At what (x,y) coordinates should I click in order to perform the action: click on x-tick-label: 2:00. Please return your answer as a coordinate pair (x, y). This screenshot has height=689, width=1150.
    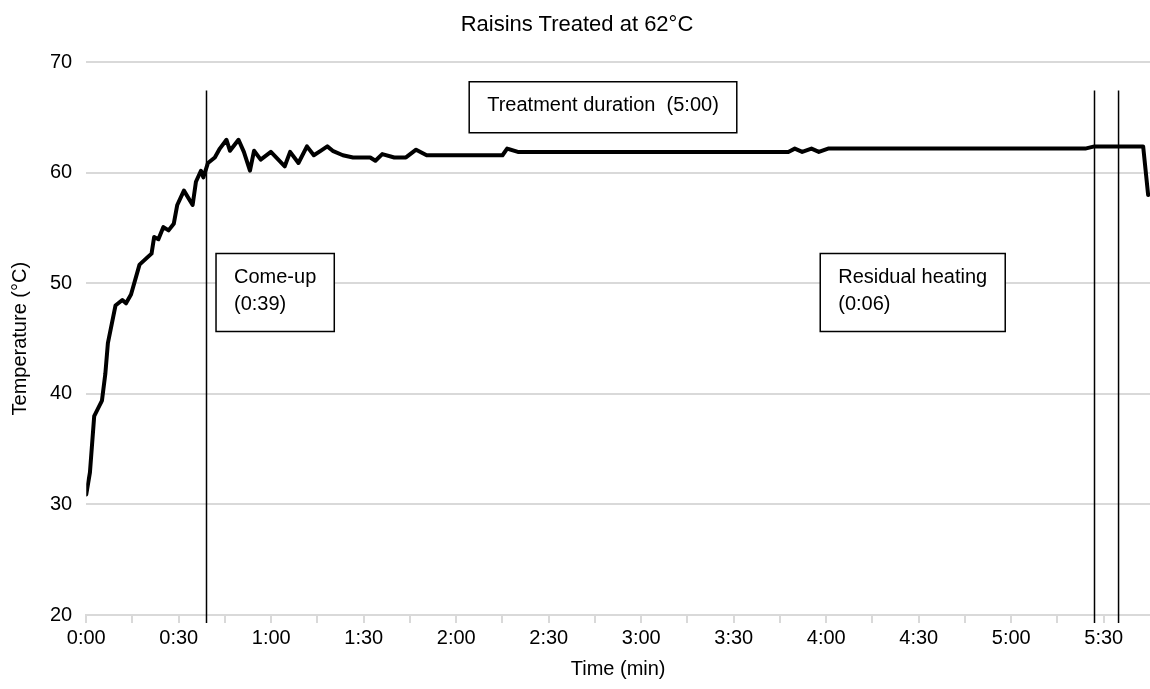
    Looking at the image, I should click on (456, 636).